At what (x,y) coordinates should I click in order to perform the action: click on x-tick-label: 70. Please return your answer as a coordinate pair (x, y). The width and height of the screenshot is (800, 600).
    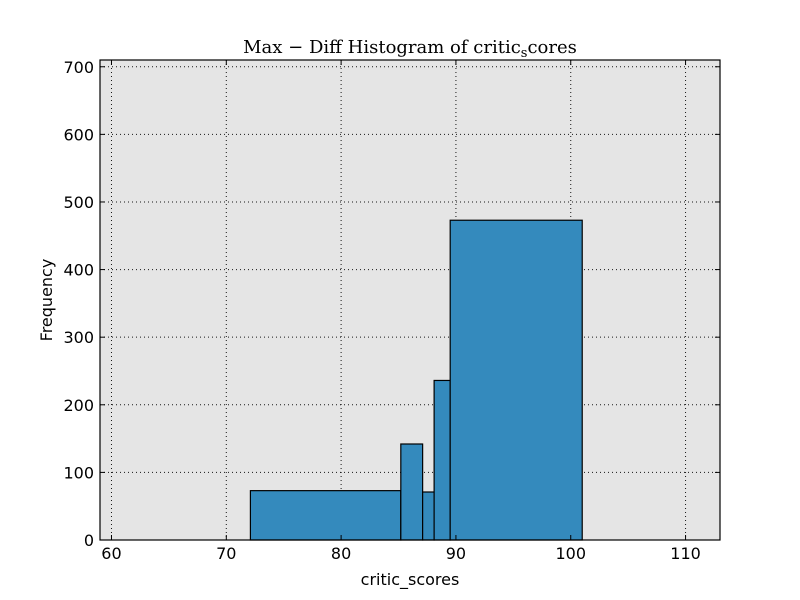
    Looking at the image, I should click on (226, 553).